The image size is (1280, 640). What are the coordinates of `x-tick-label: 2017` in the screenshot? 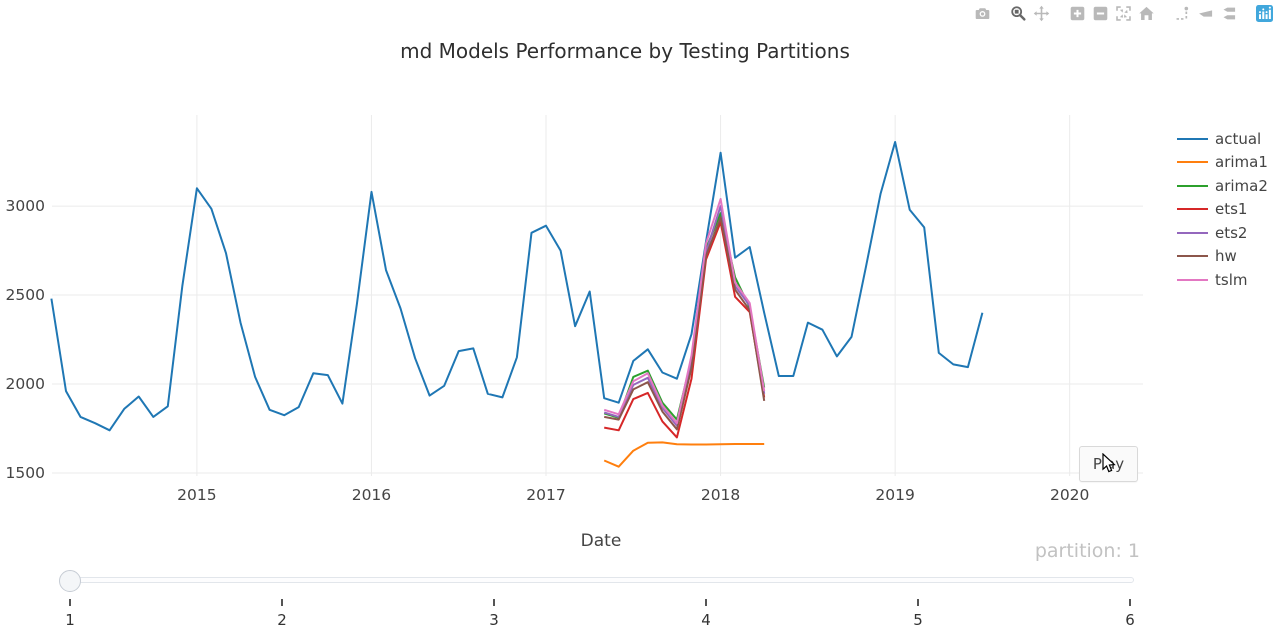 It's located at (545, 495).